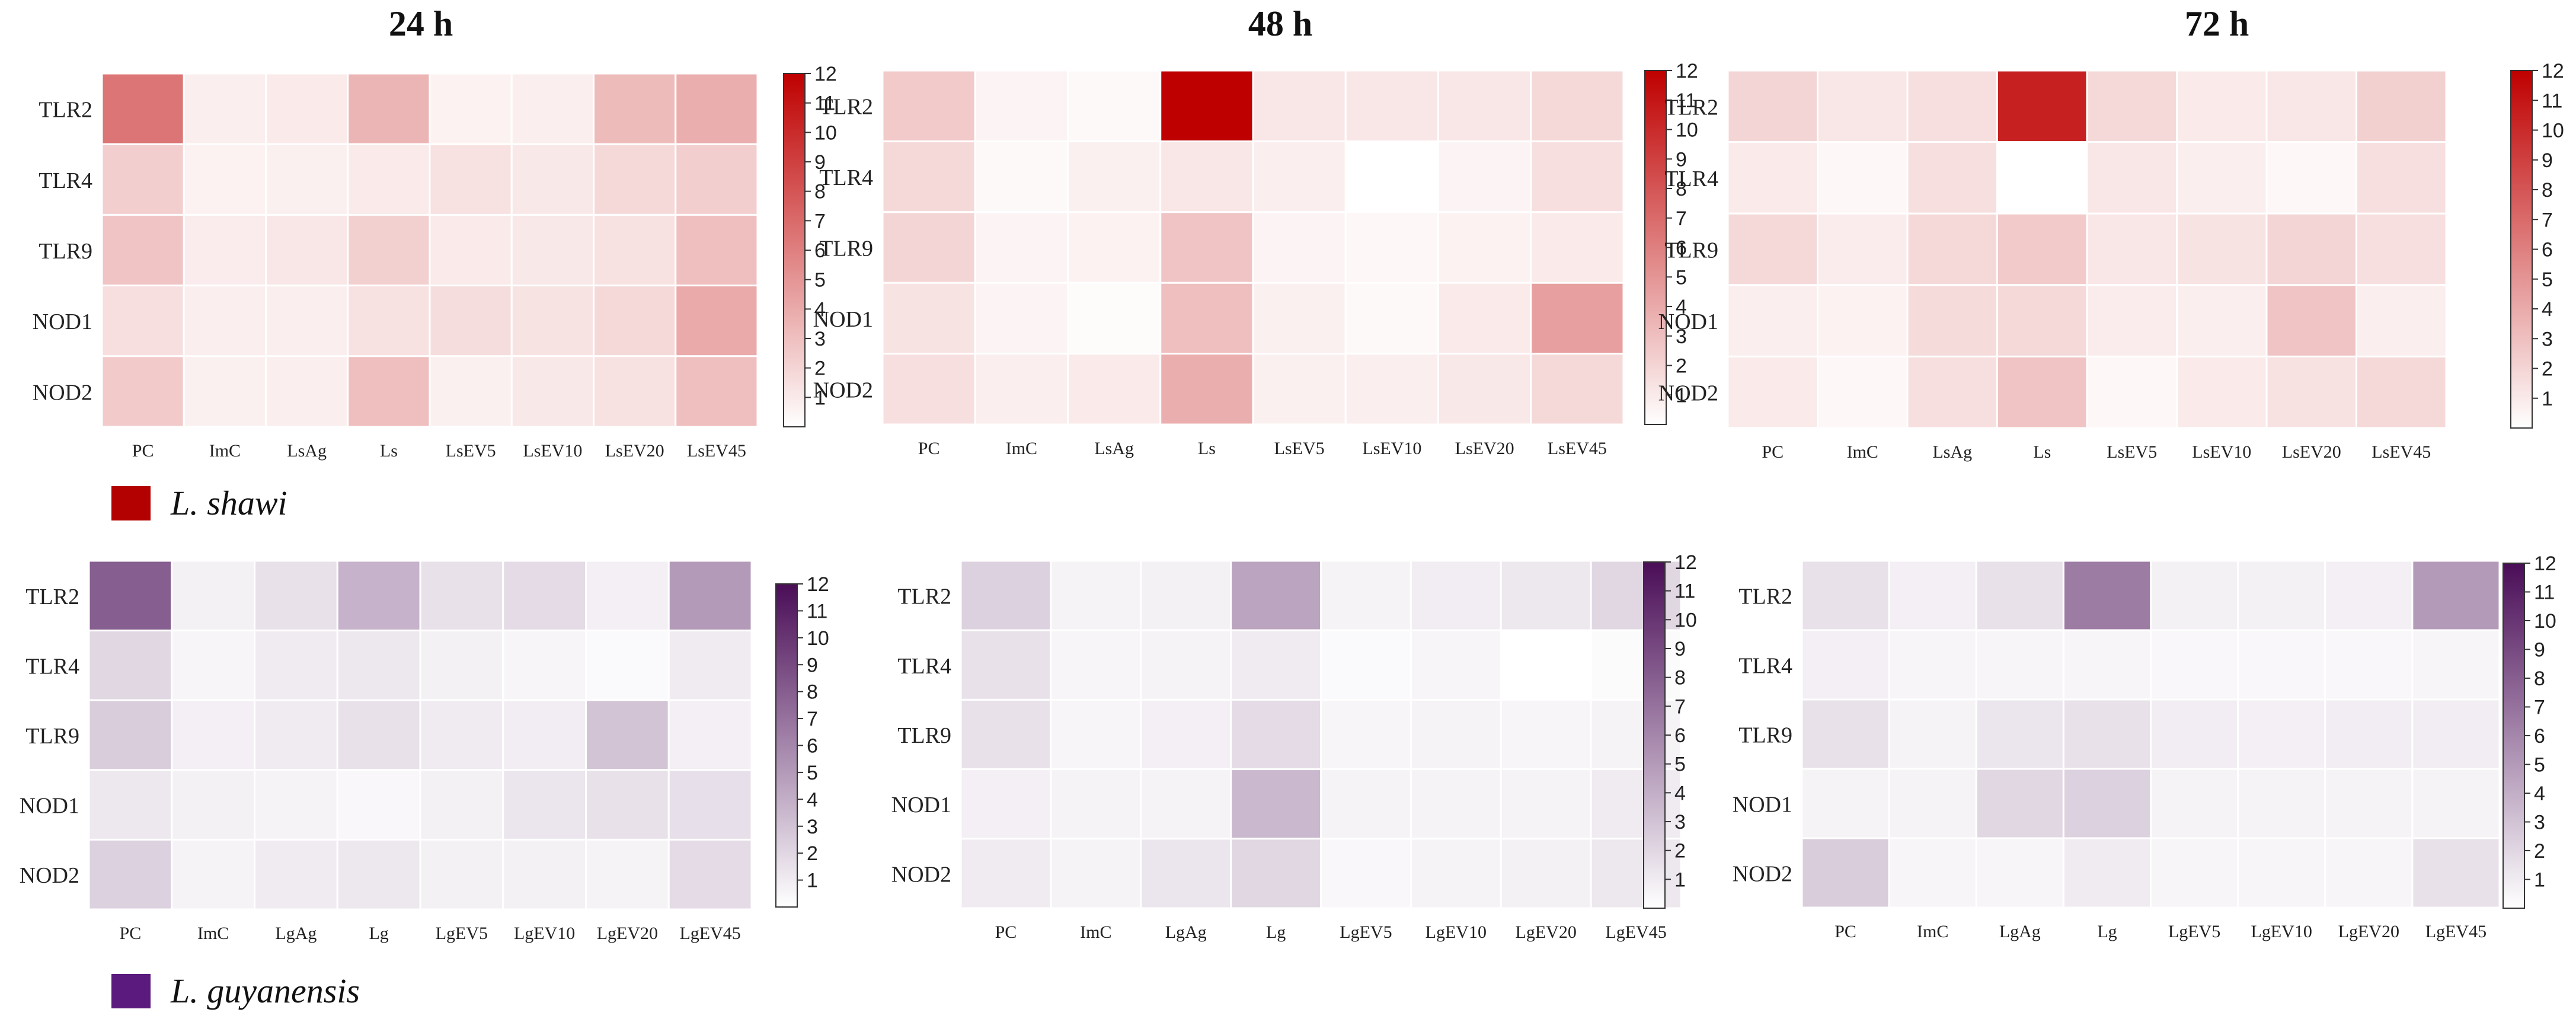 The height and width of the screenshot is (1022, 2576). Describe the element at coordinates (2221, 452) in the screenshot. I see `column-label: LsEV10` at that location.